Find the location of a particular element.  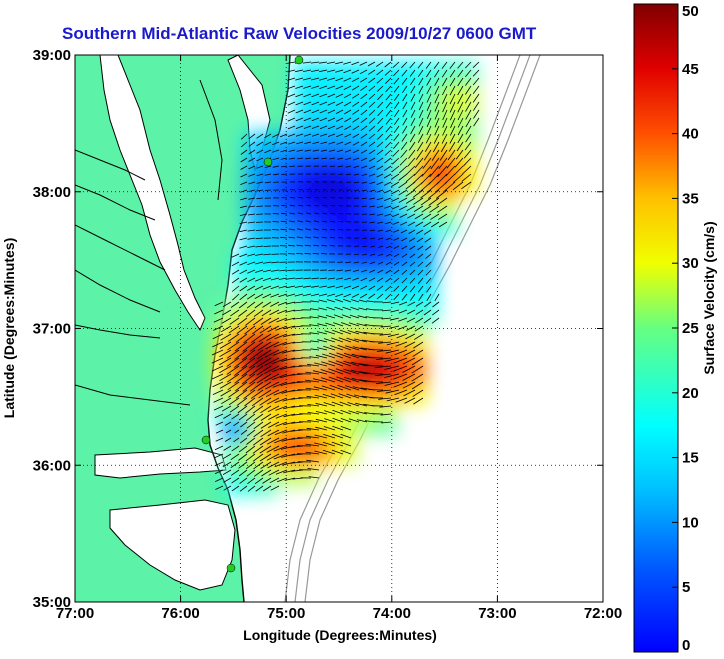

x-tick-label: 75:00 is located at coordinates (286, 613).